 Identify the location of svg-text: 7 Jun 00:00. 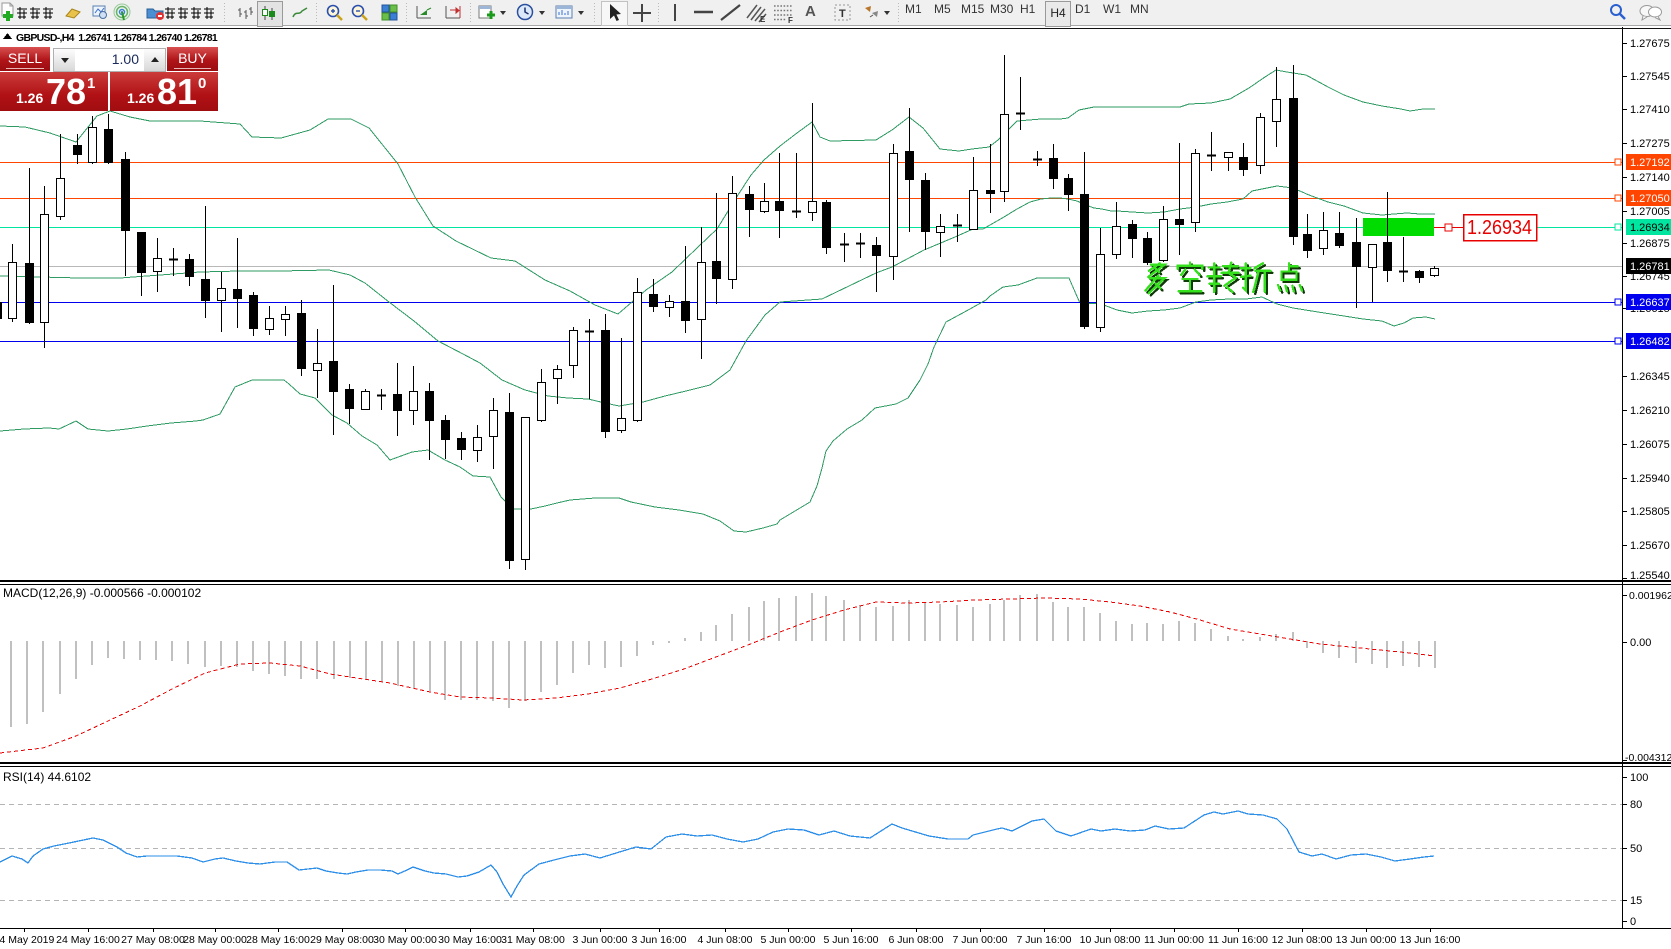
(980, 940).